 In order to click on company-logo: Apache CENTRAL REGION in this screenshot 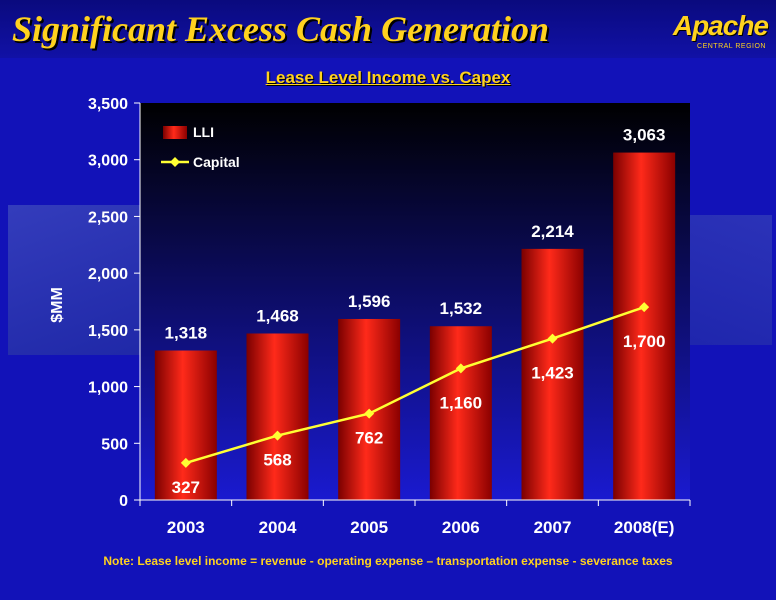, I will do `click(718, 31)`.